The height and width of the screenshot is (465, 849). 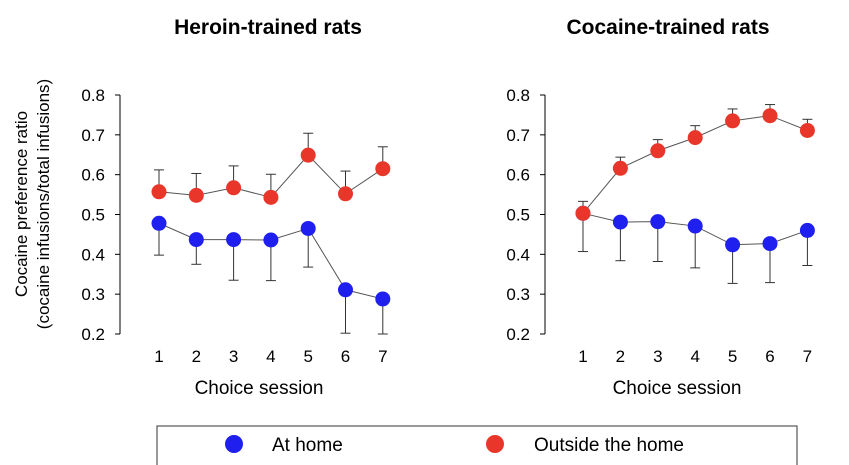 I want to click on y-axis-label-line1: Cocaine preference ratio, so click(x=21, y=204).